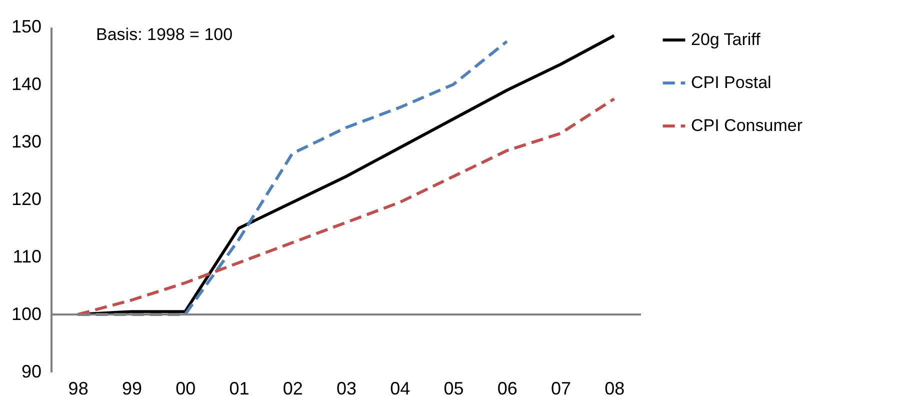 This screenshot has width=921, height=407. What do you see at coordinates (186, 388) in the screenshot?
I see `x-tick-label: 00` at bounding box center [186, 388].